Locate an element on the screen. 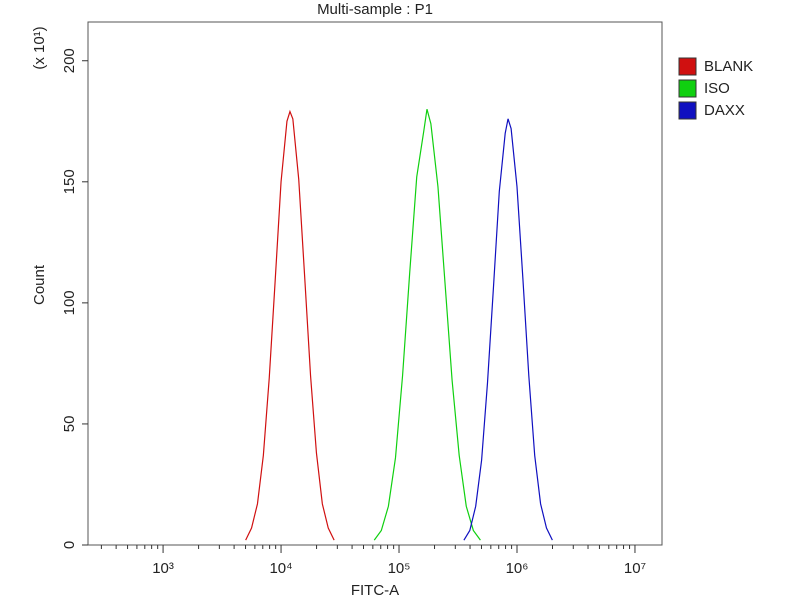 The width and height of the screenshot is (800, 605). x-tick-label: 10⁵ is located at coordinates (399, 568).